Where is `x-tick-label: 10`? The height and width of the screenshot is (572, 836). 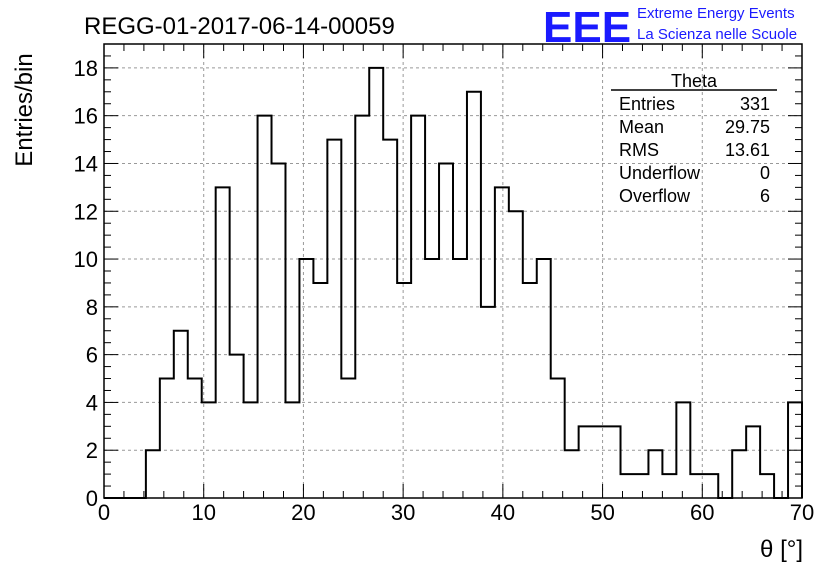 x-tick-label: 10 is located at coordinates (203, 512).